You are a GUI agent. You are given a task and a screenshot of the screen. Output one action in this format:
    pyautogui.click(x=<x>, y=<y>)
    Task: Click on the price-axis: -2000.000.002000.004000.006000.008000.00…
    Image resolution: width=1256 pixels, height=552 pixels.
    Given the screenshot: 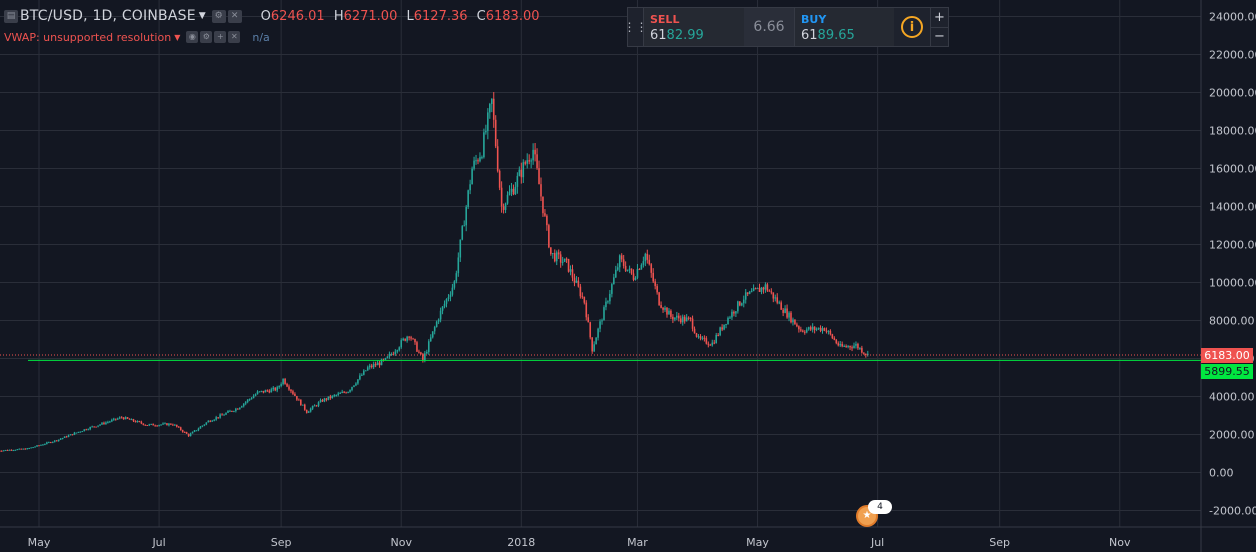 What is the action you would take?
    pyautogui.click(x=1232, y=264)
    